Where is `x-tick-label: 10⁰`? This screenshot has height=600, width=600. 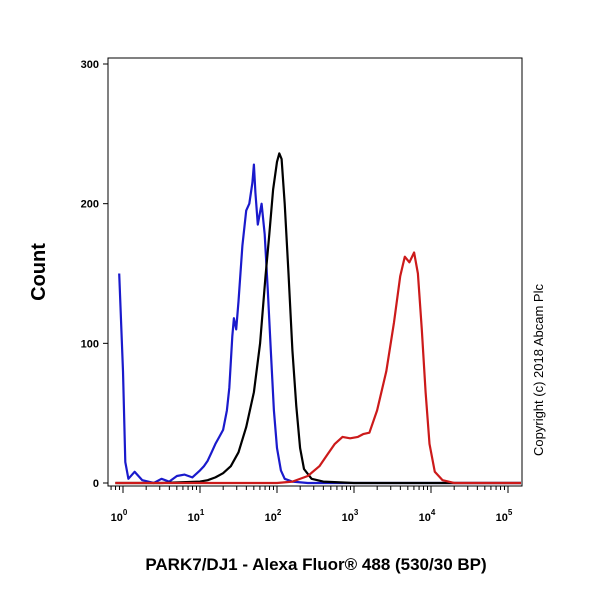
x-tick-label: 10⁰ is located at coordinates (119, 516).